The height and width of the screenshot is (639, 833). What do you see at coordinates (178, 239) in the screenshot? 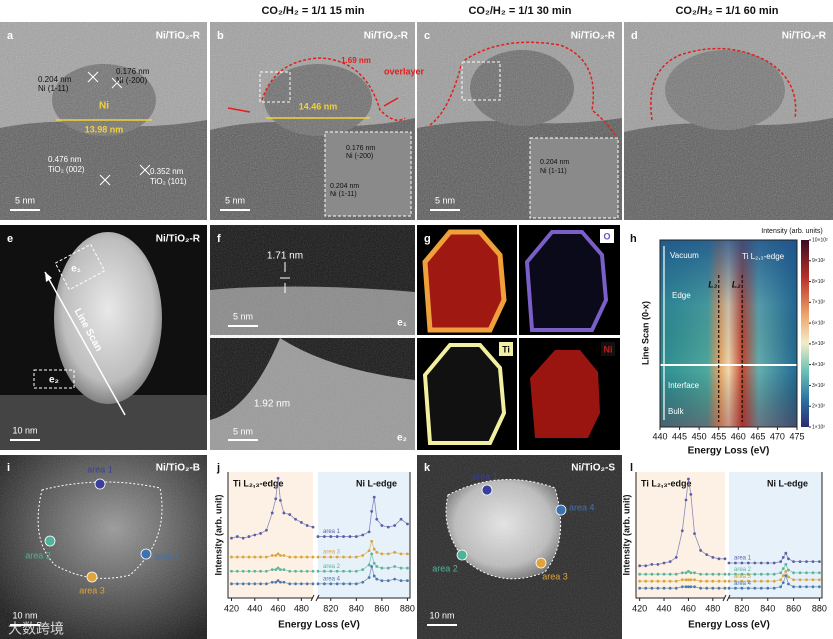
I see `label: Ni/TiO₂-R` at bounding box center [178, 239].